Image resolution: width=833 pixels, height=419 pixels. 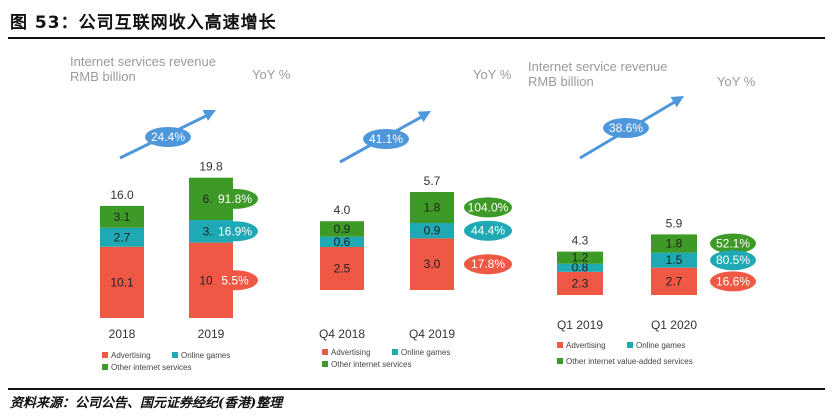 I want to click on category-label: 2018, so click(x=122, y=334).